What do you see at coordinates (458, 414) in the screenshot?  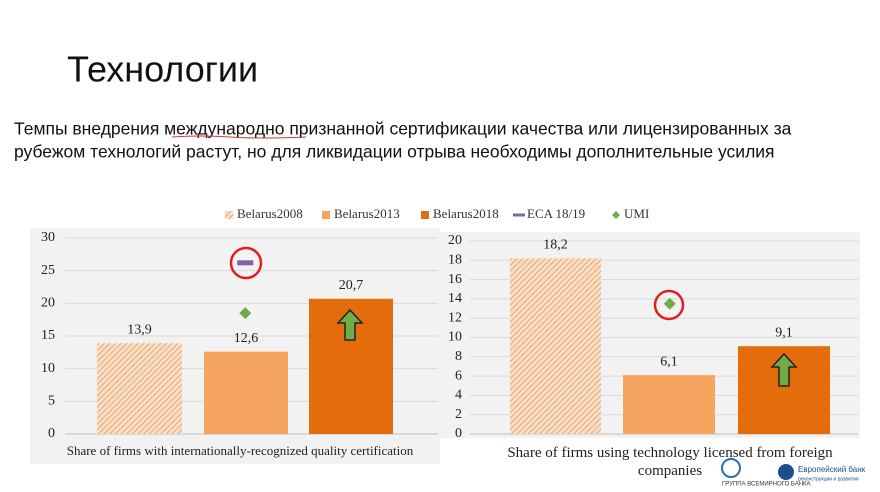 I see `y-tick-label: 2` at bounding box center [458, 414].